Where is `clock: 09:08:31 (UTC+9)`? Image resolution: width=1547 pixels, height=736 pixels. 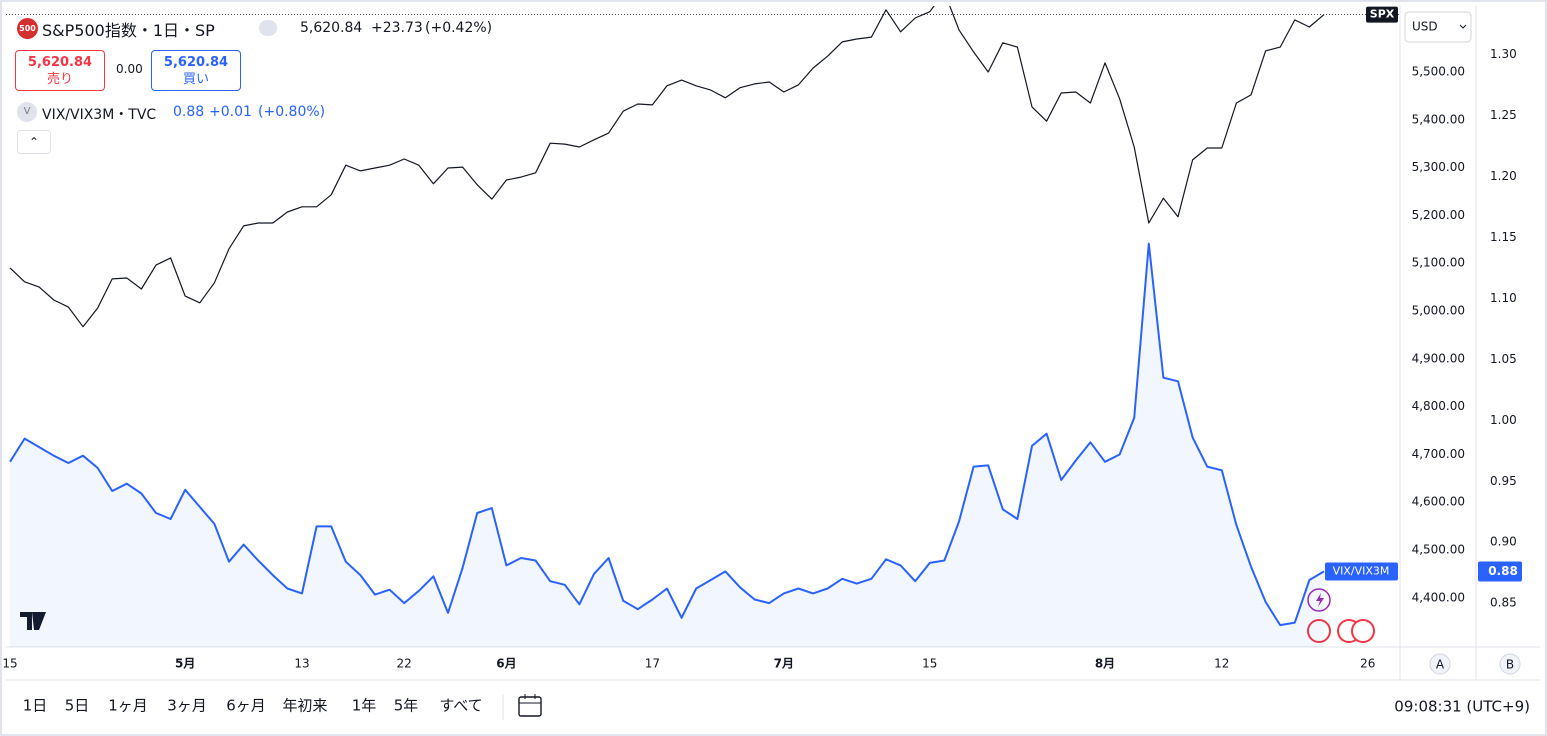
clock: 09:08:31 (UTC+9) is located at coordinates (1462, 707).